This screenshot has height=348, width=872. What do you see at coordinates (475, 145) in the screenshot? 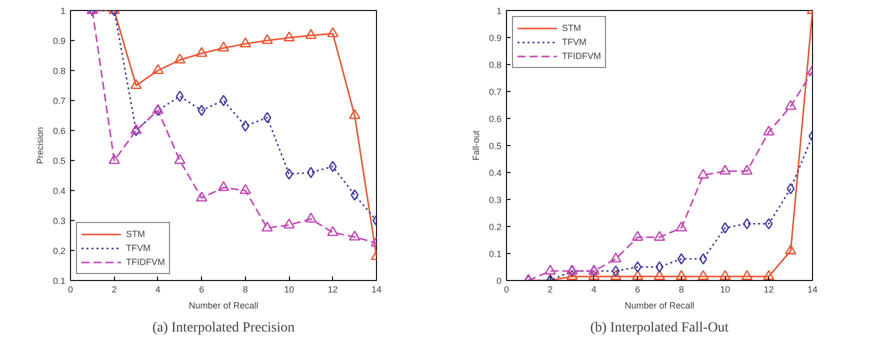
I see `y-axis-title: Fall-out` at bounding box center [475, 145].